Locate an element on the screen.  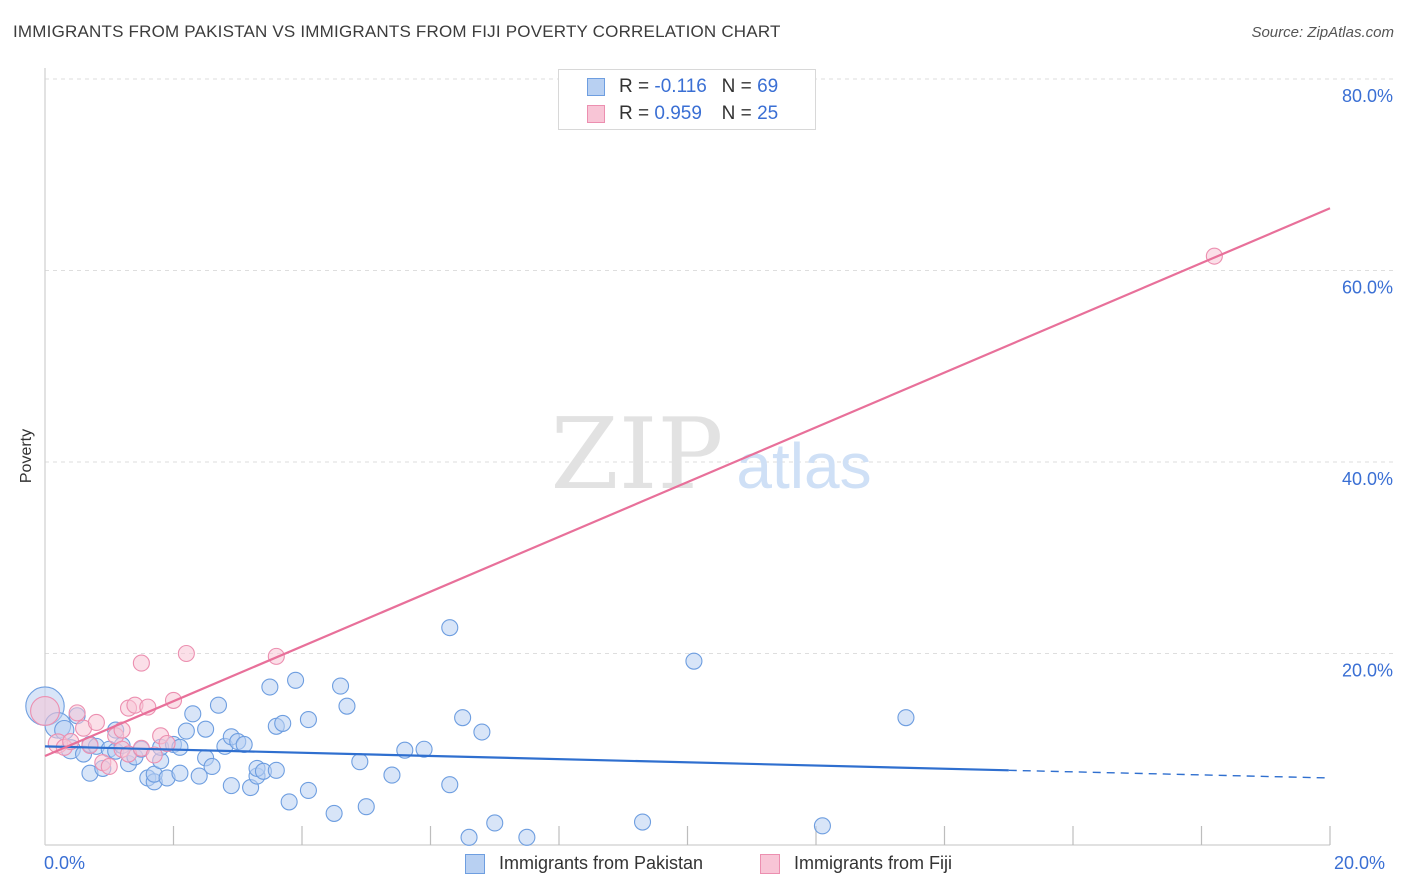
y-tick-label: 80.0% is located at coordinates (1367, 96).